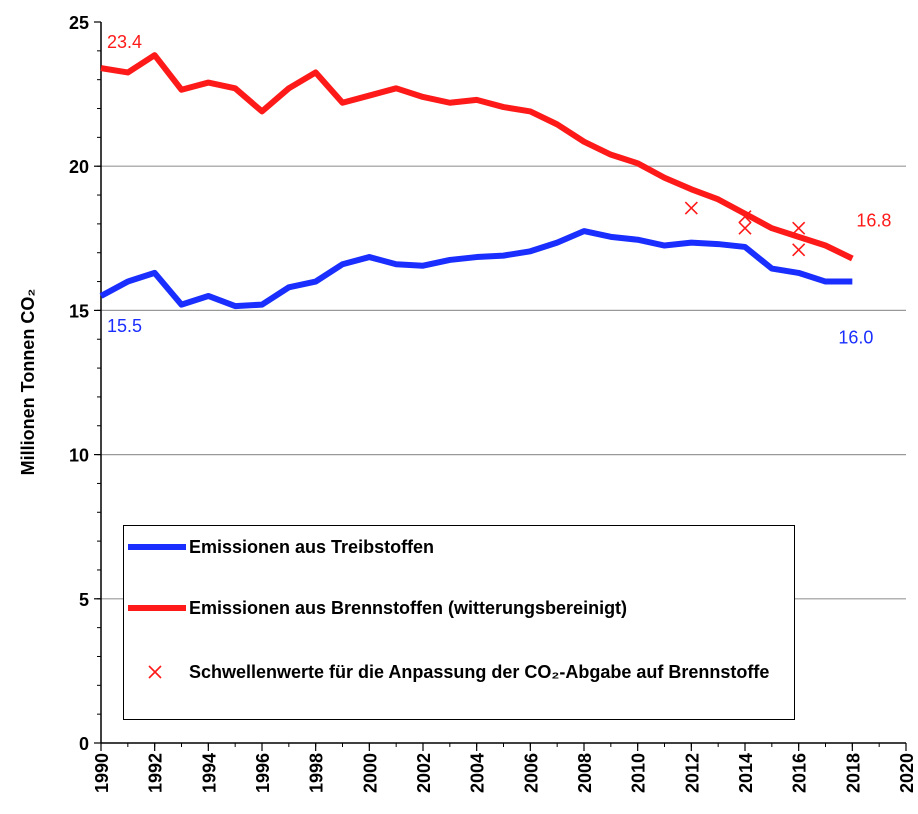  Describe the element at coordinates (124, 42) in the screenshot. I see `data-label: 23.4` at that location.